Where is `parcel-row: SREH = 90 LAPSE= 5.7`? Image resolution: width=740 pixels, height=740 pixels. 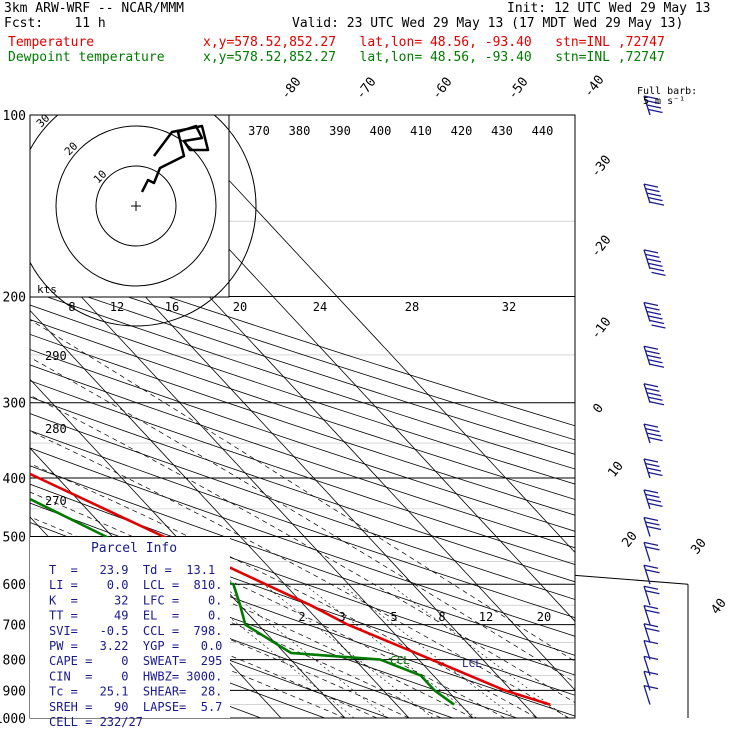 parcel-row: SREH = 90 LAPSE= 5.7 is located at coordinates (135, 707).